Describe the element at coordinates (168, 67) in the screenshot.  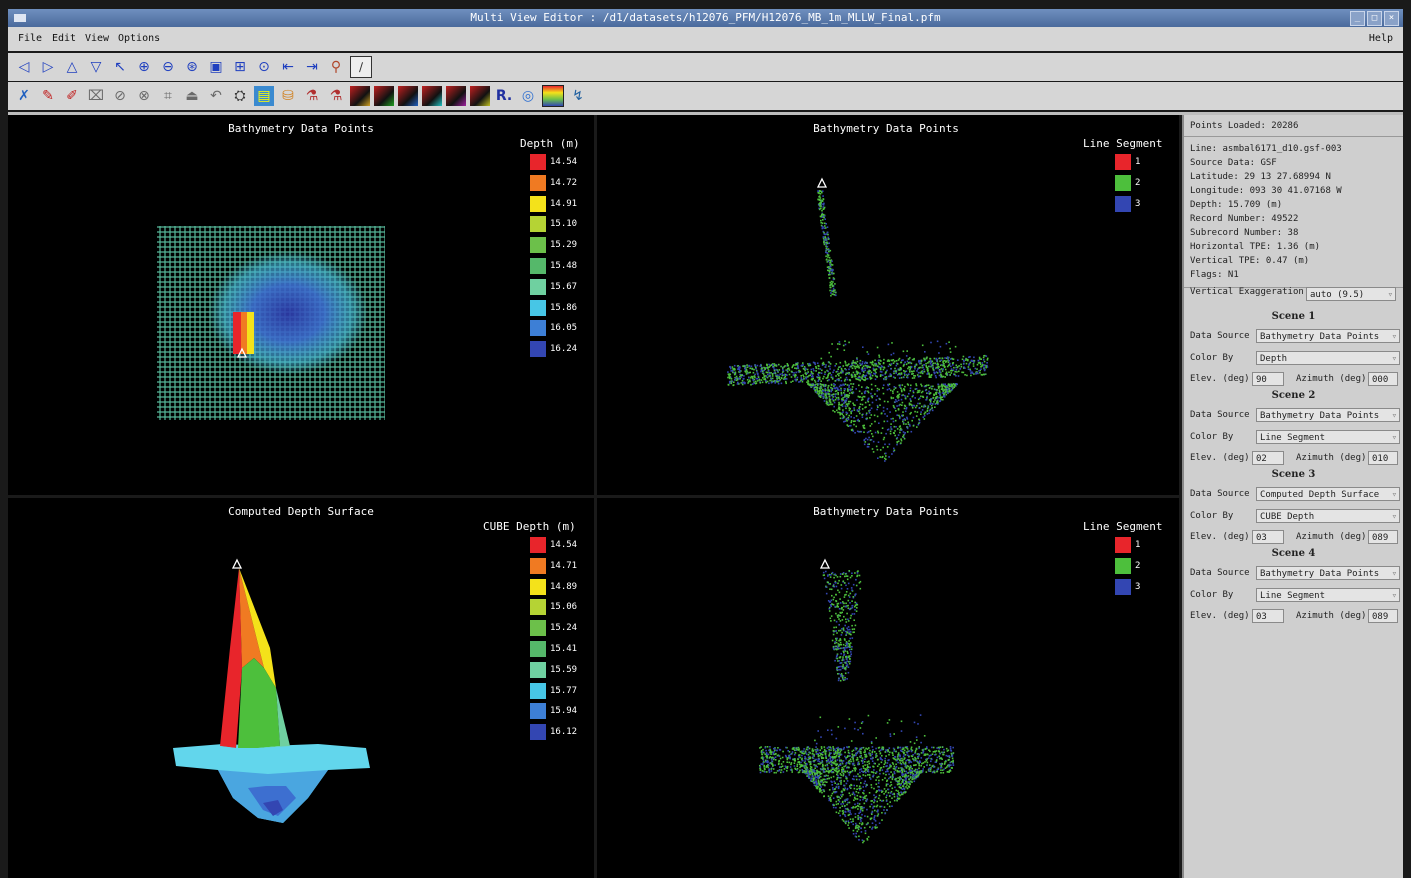
I see `zoom-out-icon: ⊖` at that location.